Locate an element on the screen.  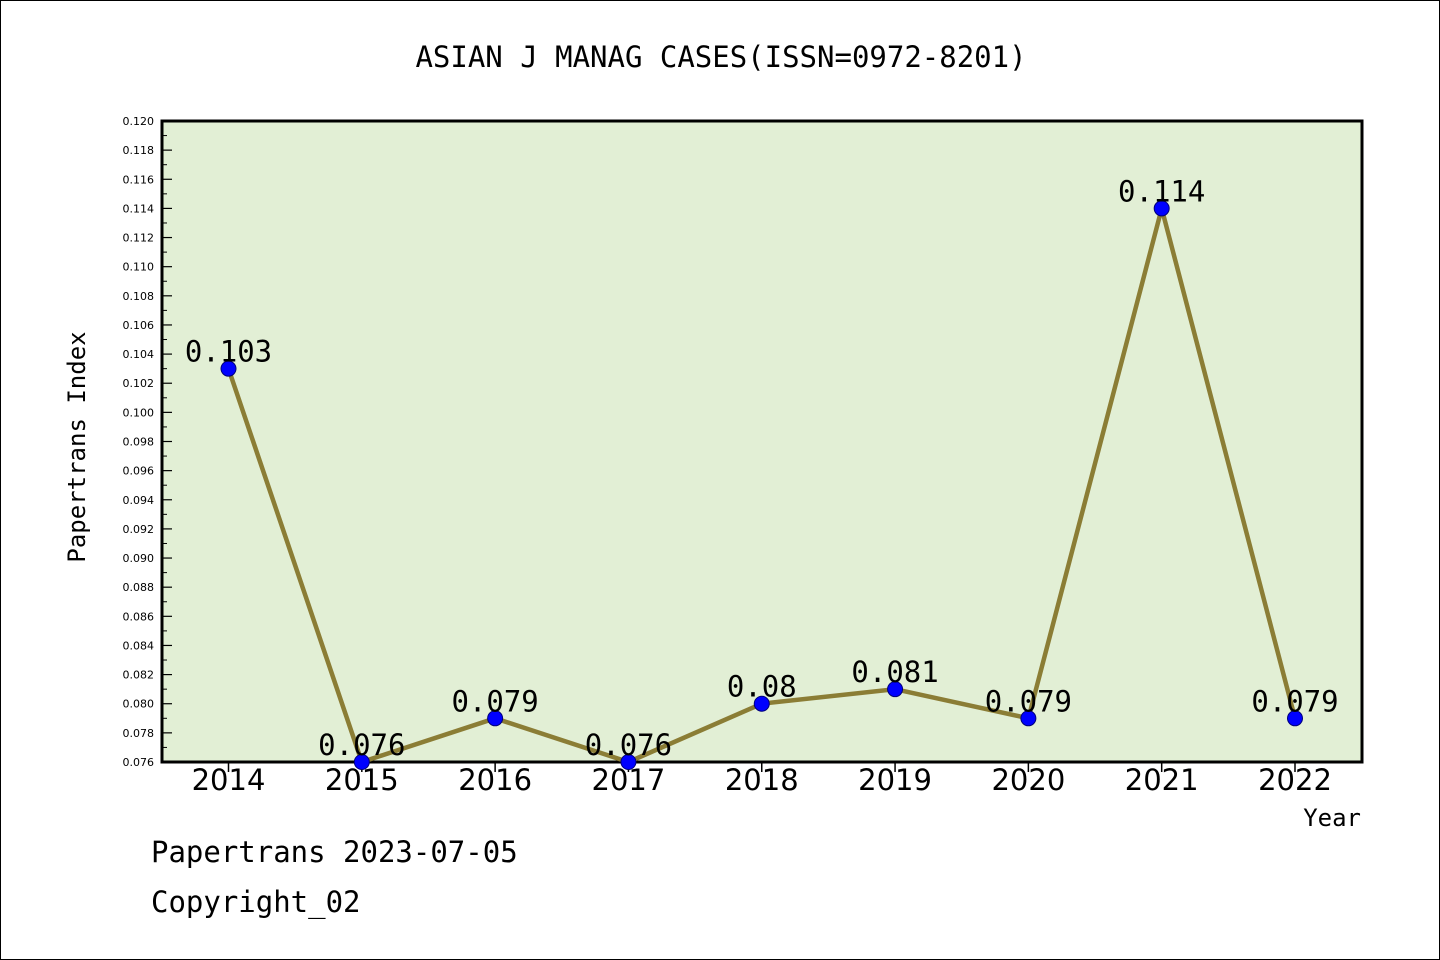
y-tick-label: 0.078 is located at coordinates (139, 733).